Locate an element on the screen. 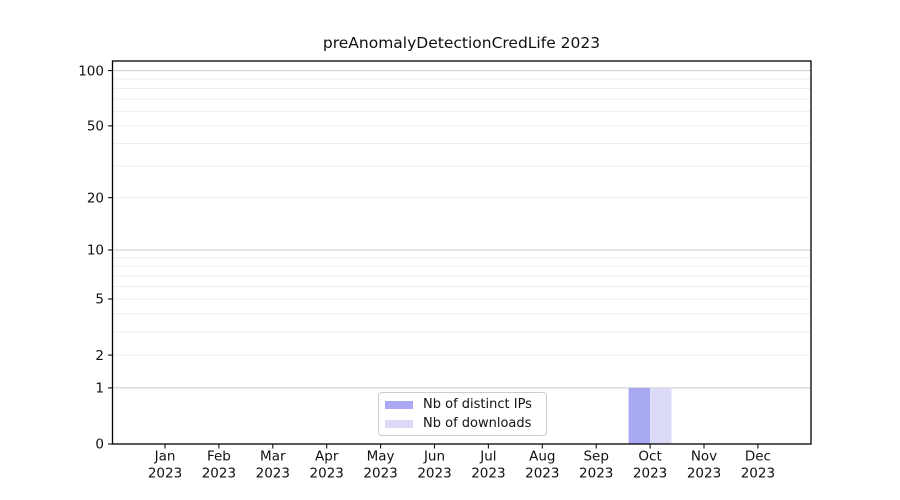 This screenshot has height=500, width=900. tick-label: 10 is located at coordinates (95, 251).